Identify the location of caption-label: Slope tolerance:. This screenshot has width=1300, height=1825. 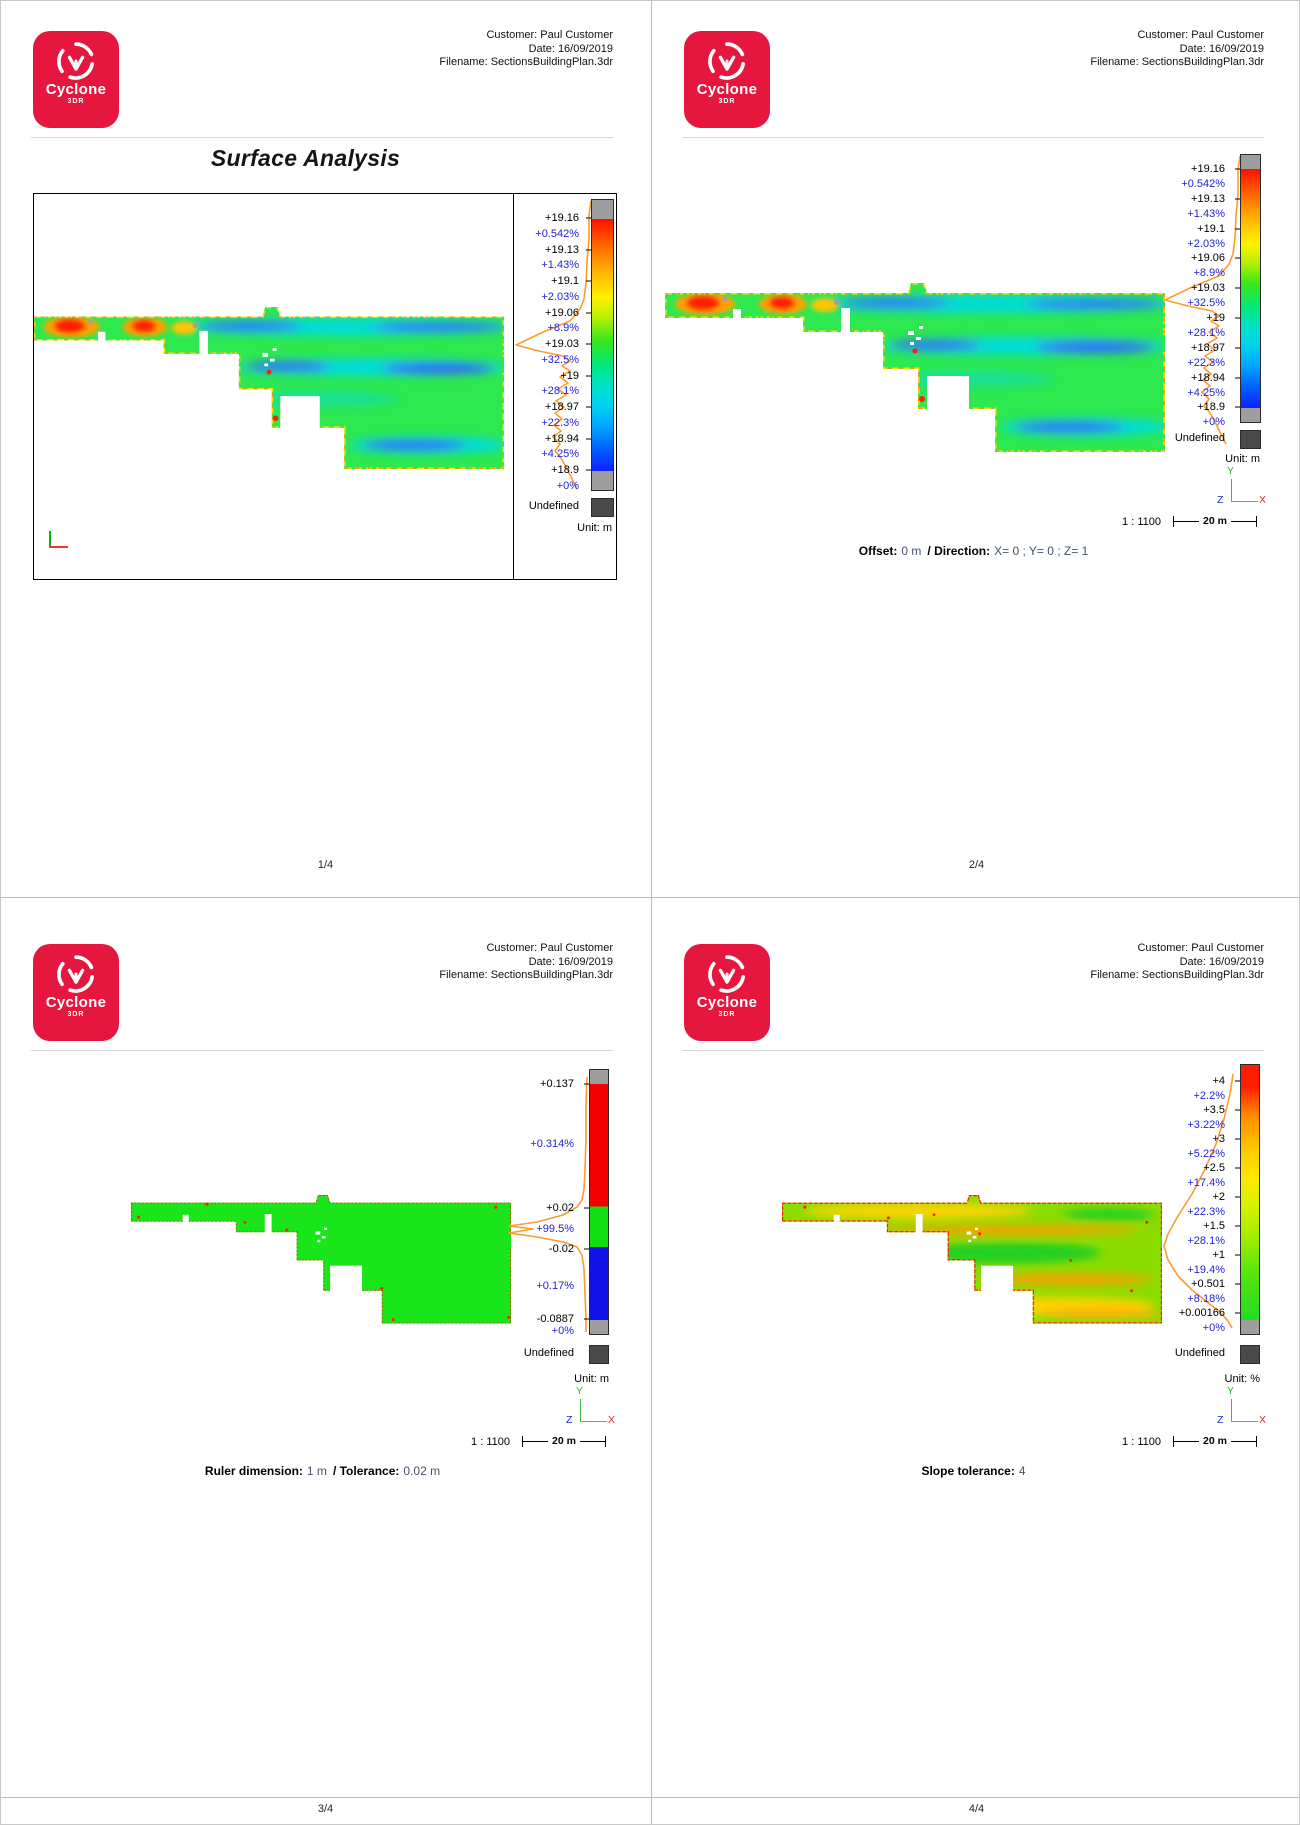
(968, 1471).